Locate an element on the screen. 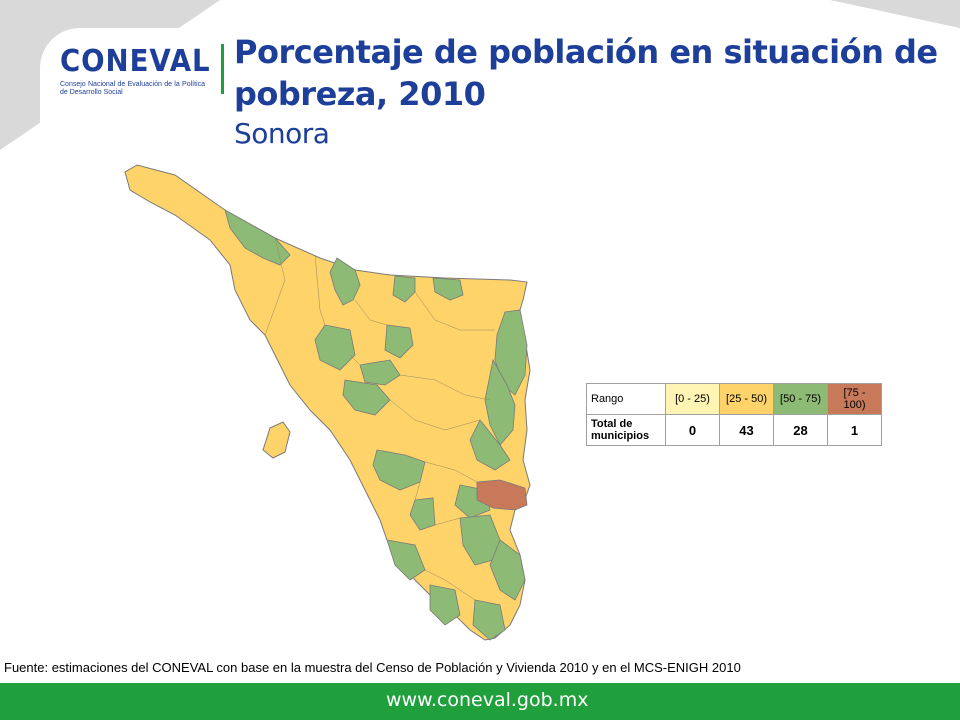 This screenshot has height=720, width=960. legend-range-1: [25 - 50) is located at coordinates (746, 399).